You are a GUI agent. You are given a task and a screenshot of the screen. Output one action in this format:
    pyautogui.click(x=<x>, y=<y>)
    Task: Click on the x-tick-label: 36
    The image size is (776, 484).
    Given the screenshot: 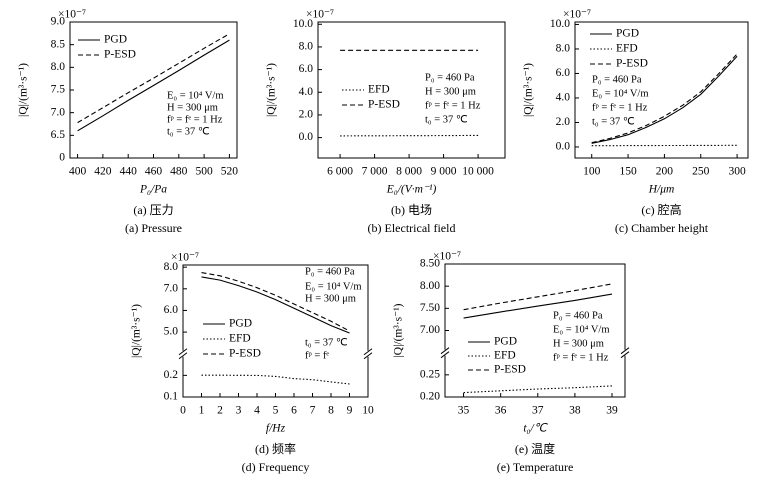 What is the action you would take?
    pyautogui.click(x=501, y=411)
    